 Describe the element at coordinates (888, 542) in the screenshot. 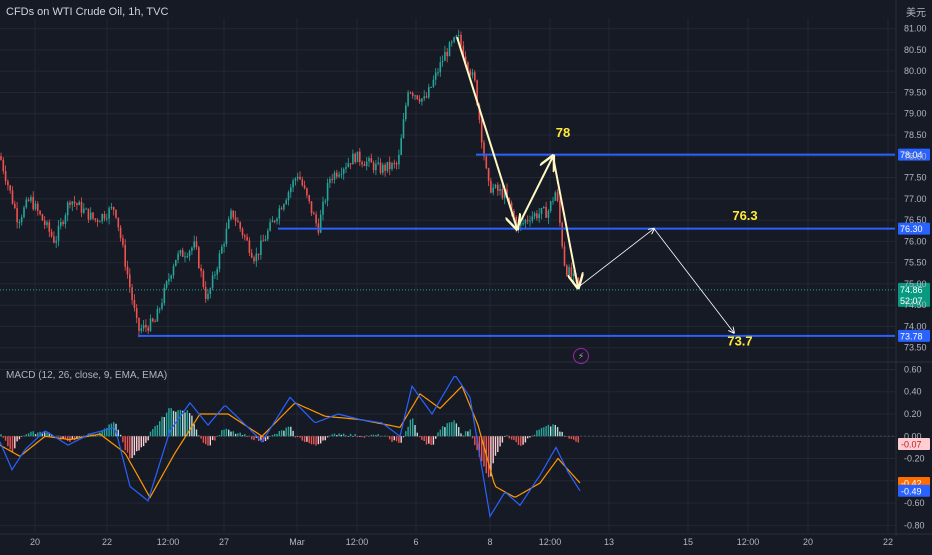

I see `time-axis-tick: 22` at that location.